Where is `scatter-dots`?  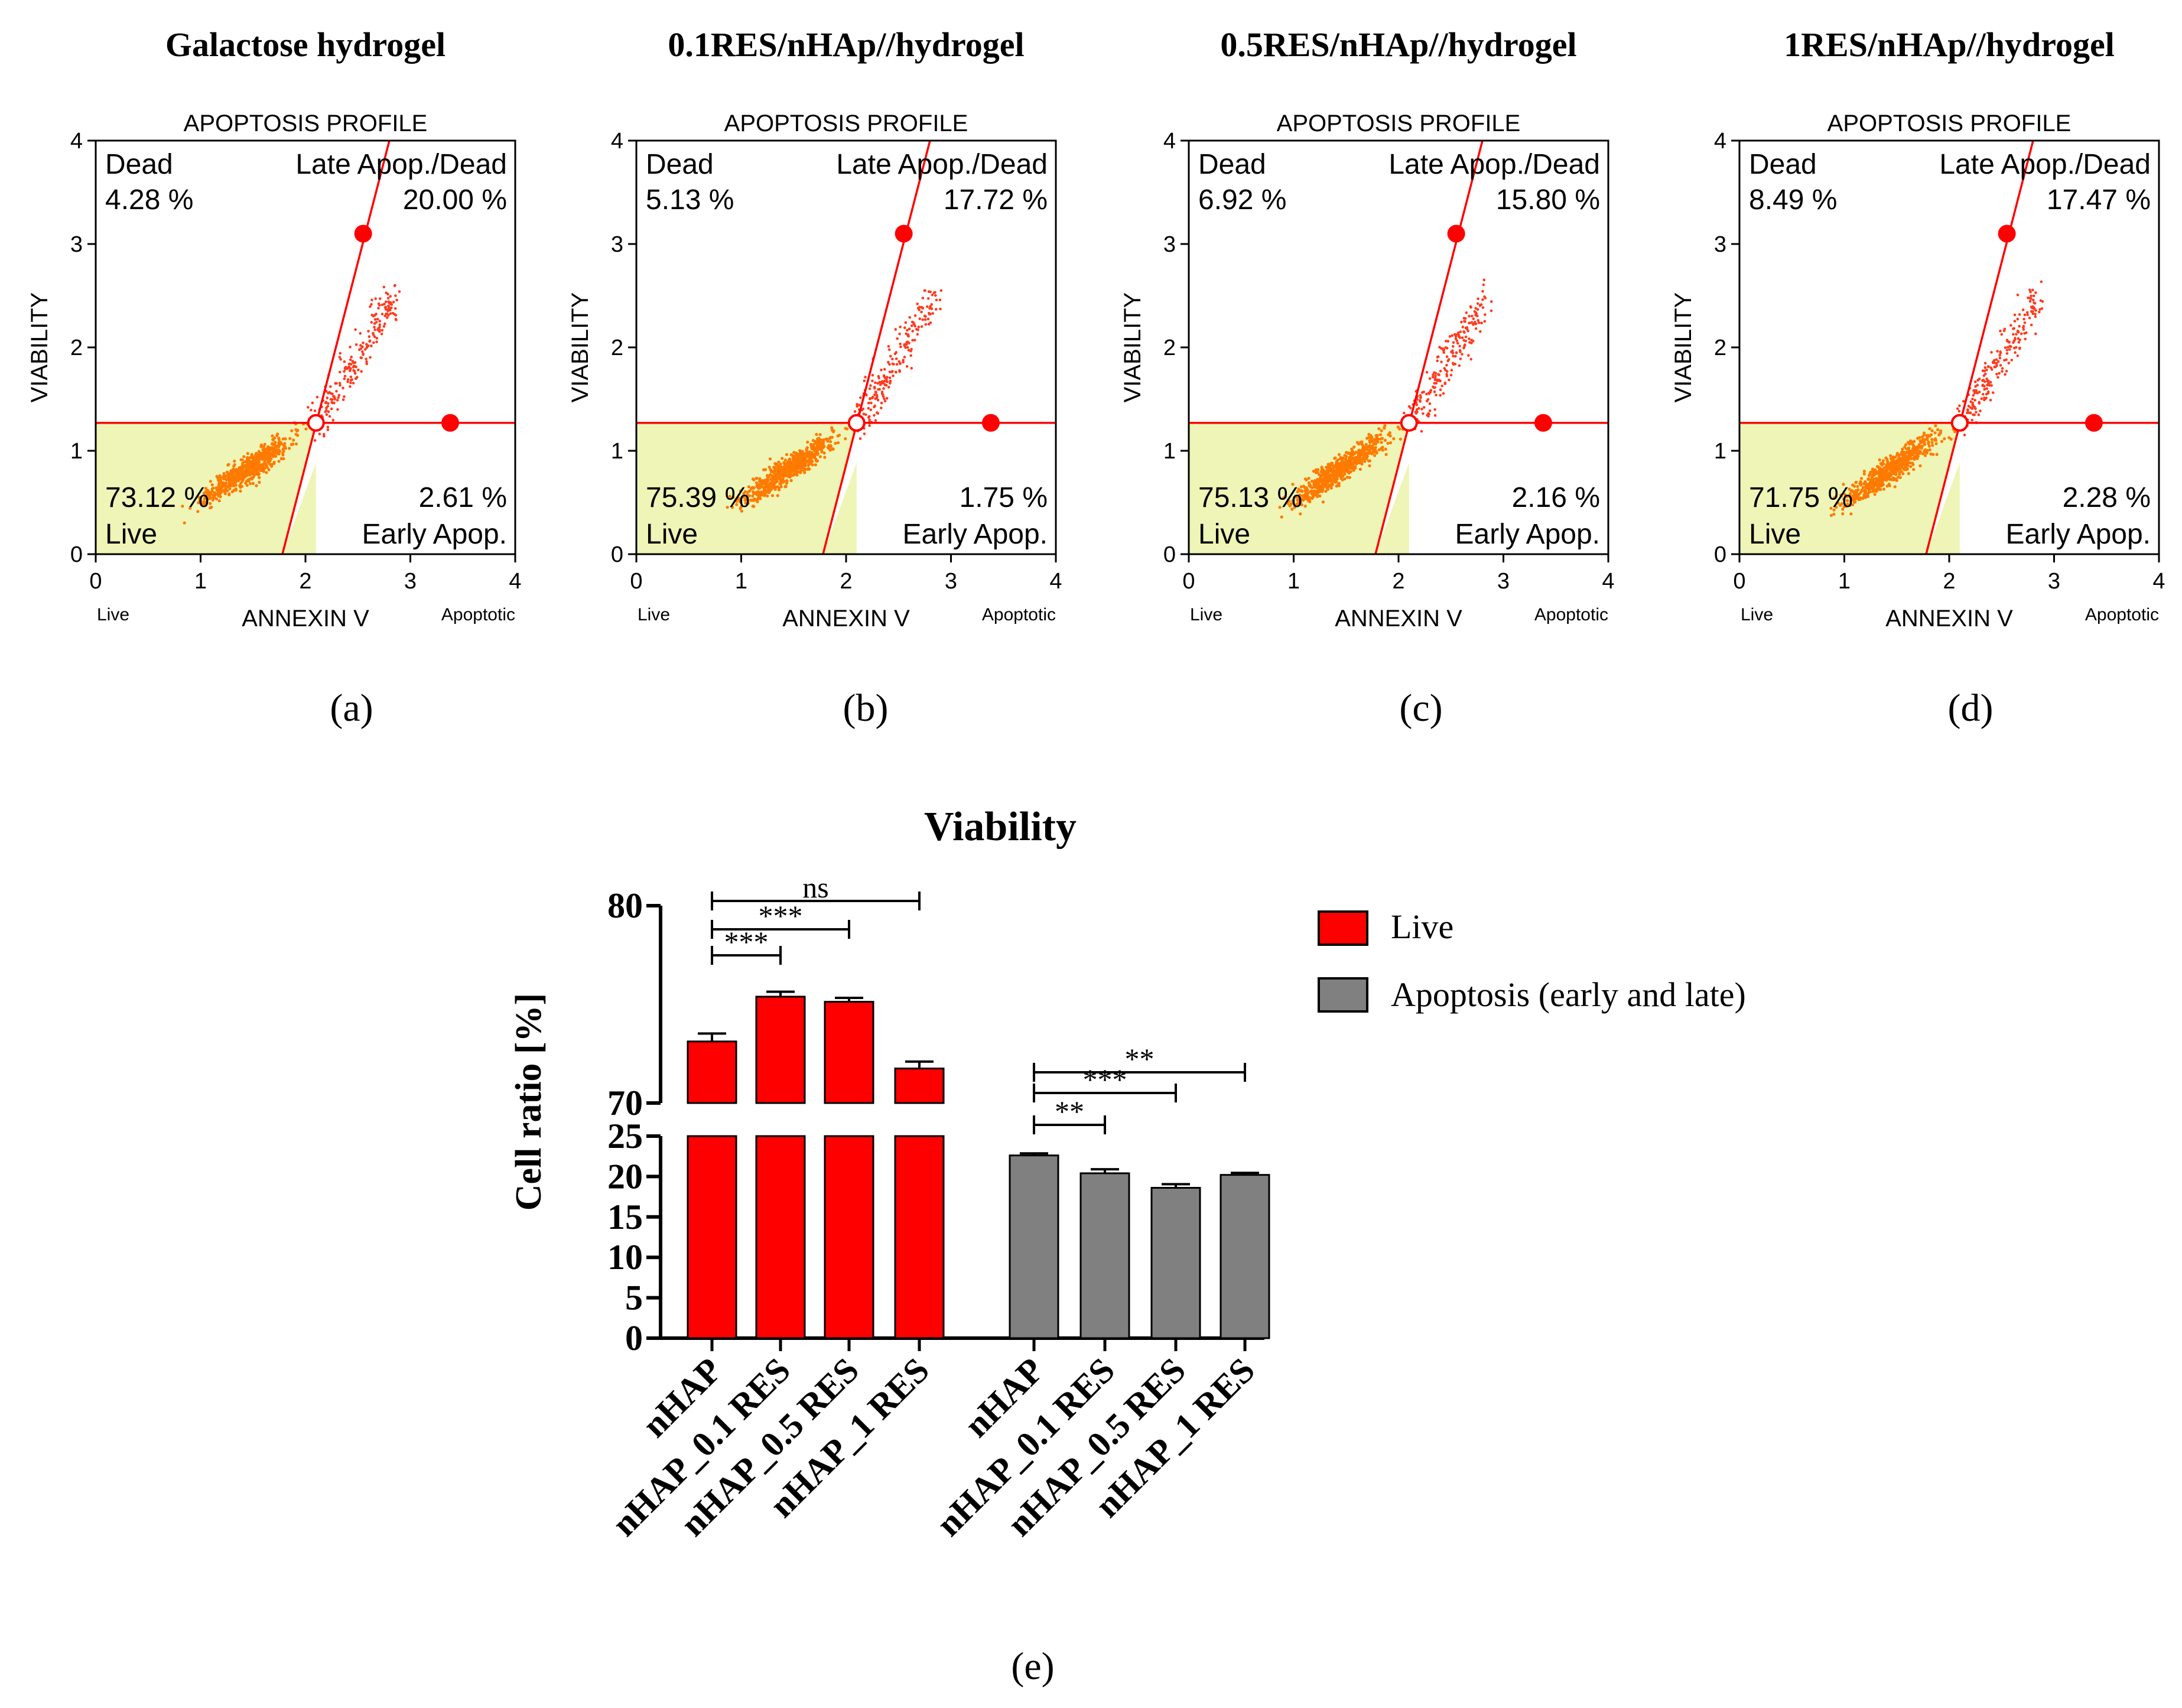 scatter-dots is located at coordinates (834, 401).